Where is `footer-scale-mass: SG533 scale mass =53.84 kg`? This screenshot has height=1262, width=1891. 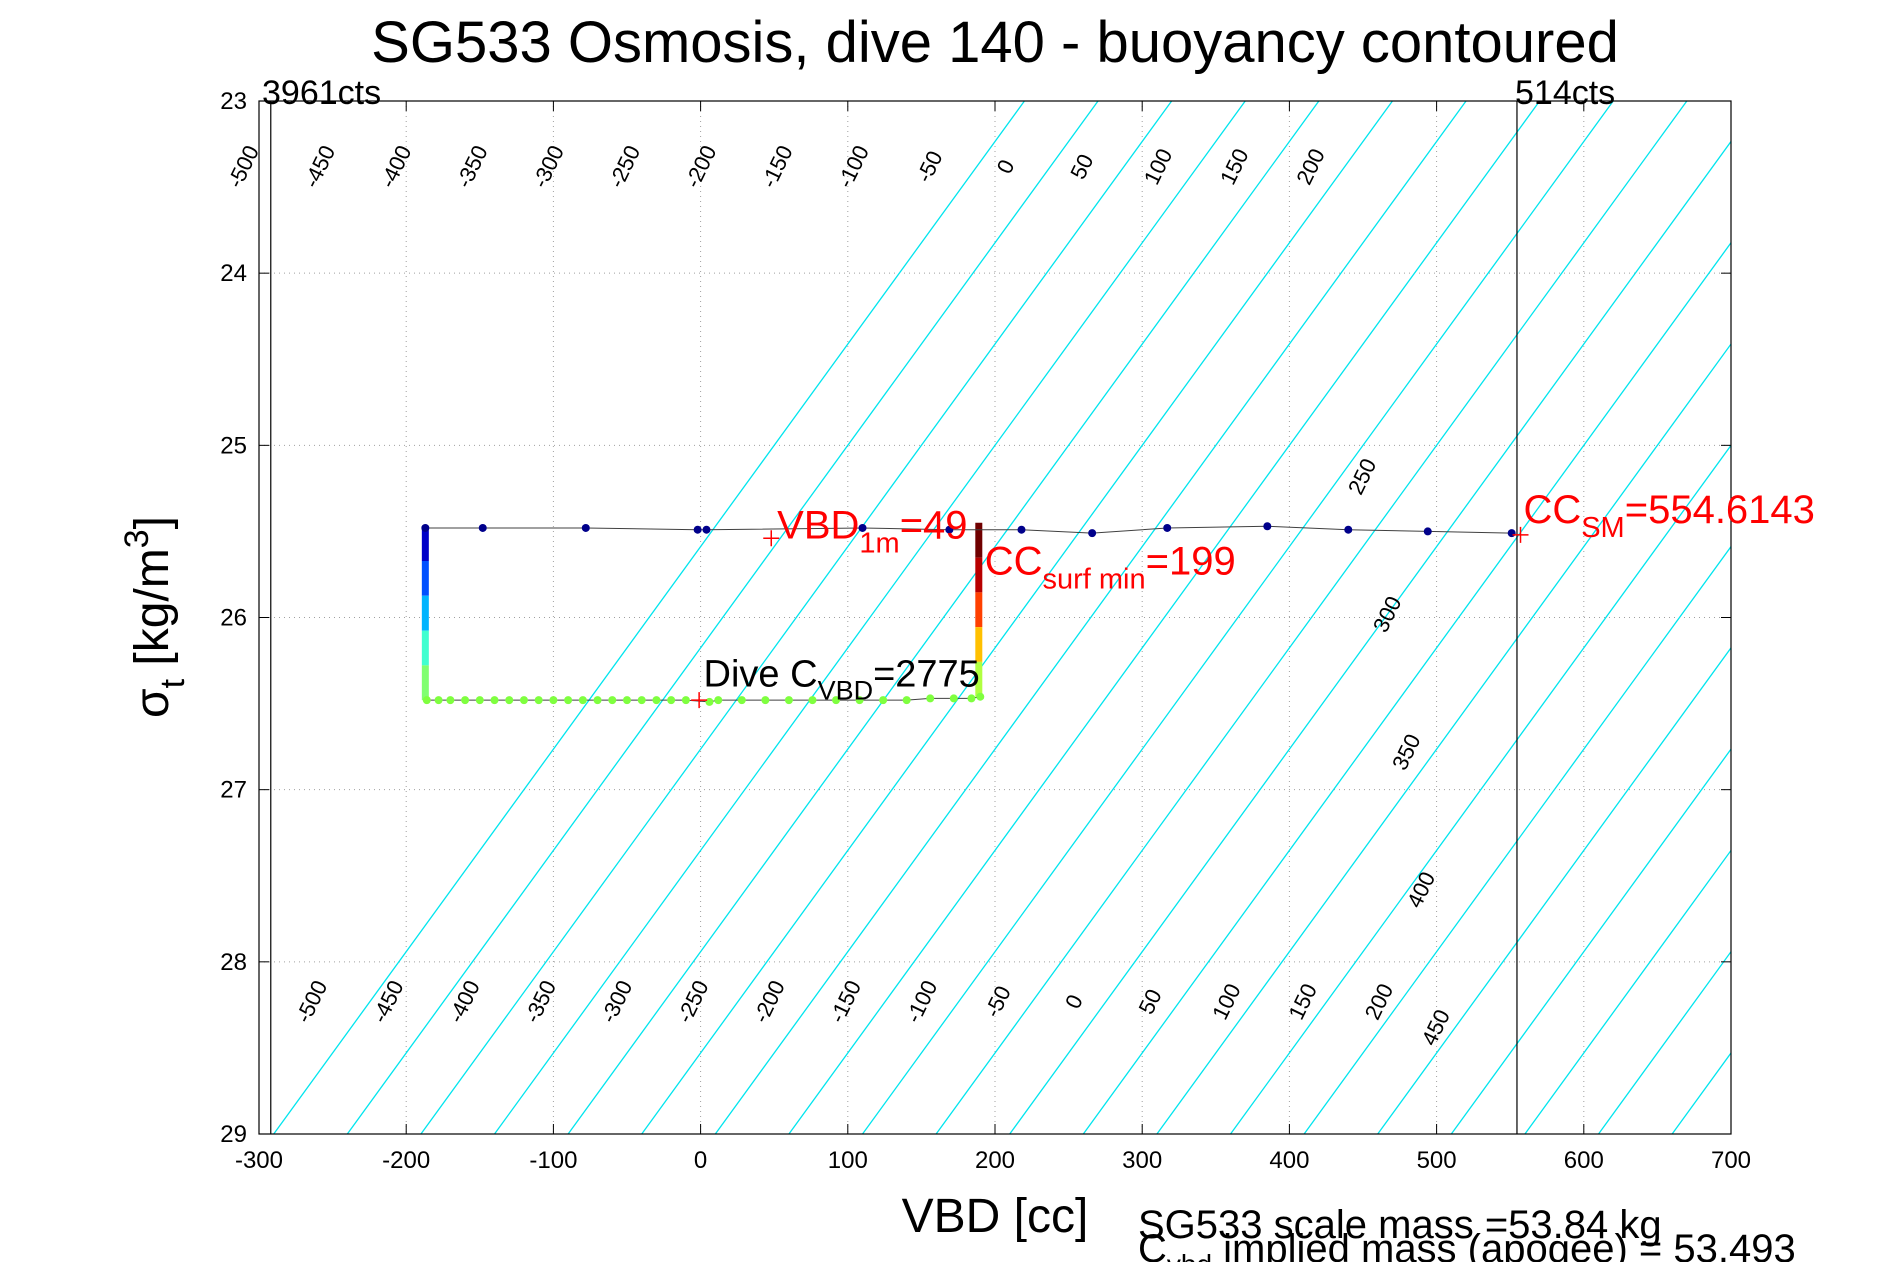
footer-scale-mass: SG533 scale mass =53.84 kg is located at coordinates (1400, 1225).